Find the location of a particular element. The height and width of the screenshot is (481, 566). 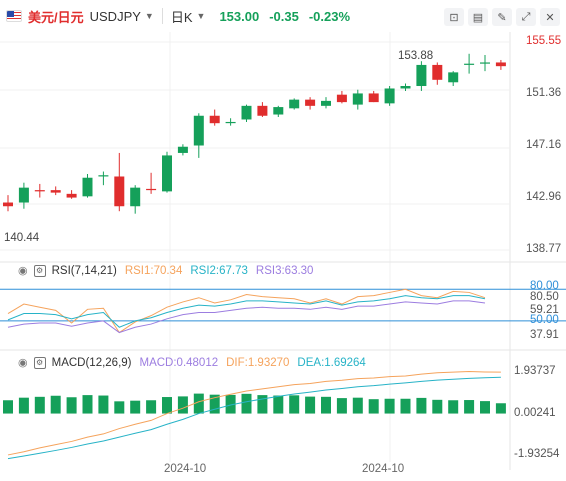

macd-title: MACD(12,26,9) is located at coordinates (91, 362).